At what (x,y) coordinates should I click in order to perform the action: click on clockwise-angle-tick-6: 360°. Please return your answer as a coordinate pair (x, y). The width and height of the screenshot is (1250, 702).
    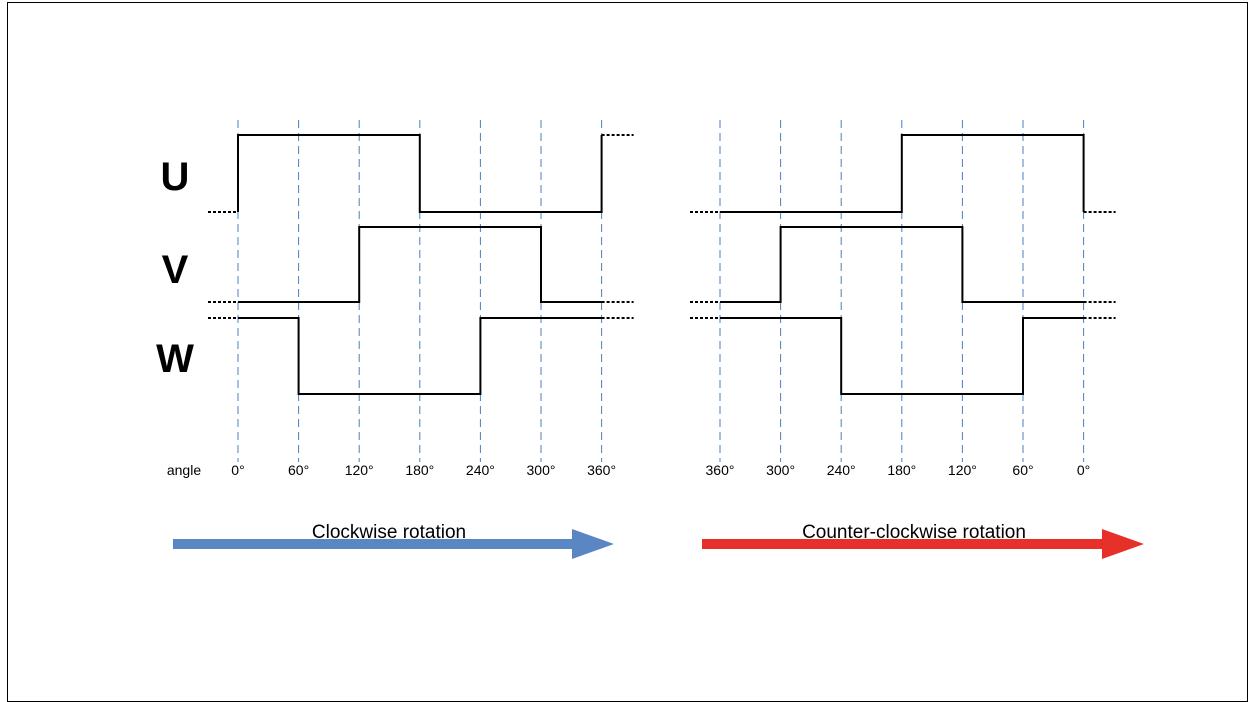
    Looking at the image, I should click on (601, 470).